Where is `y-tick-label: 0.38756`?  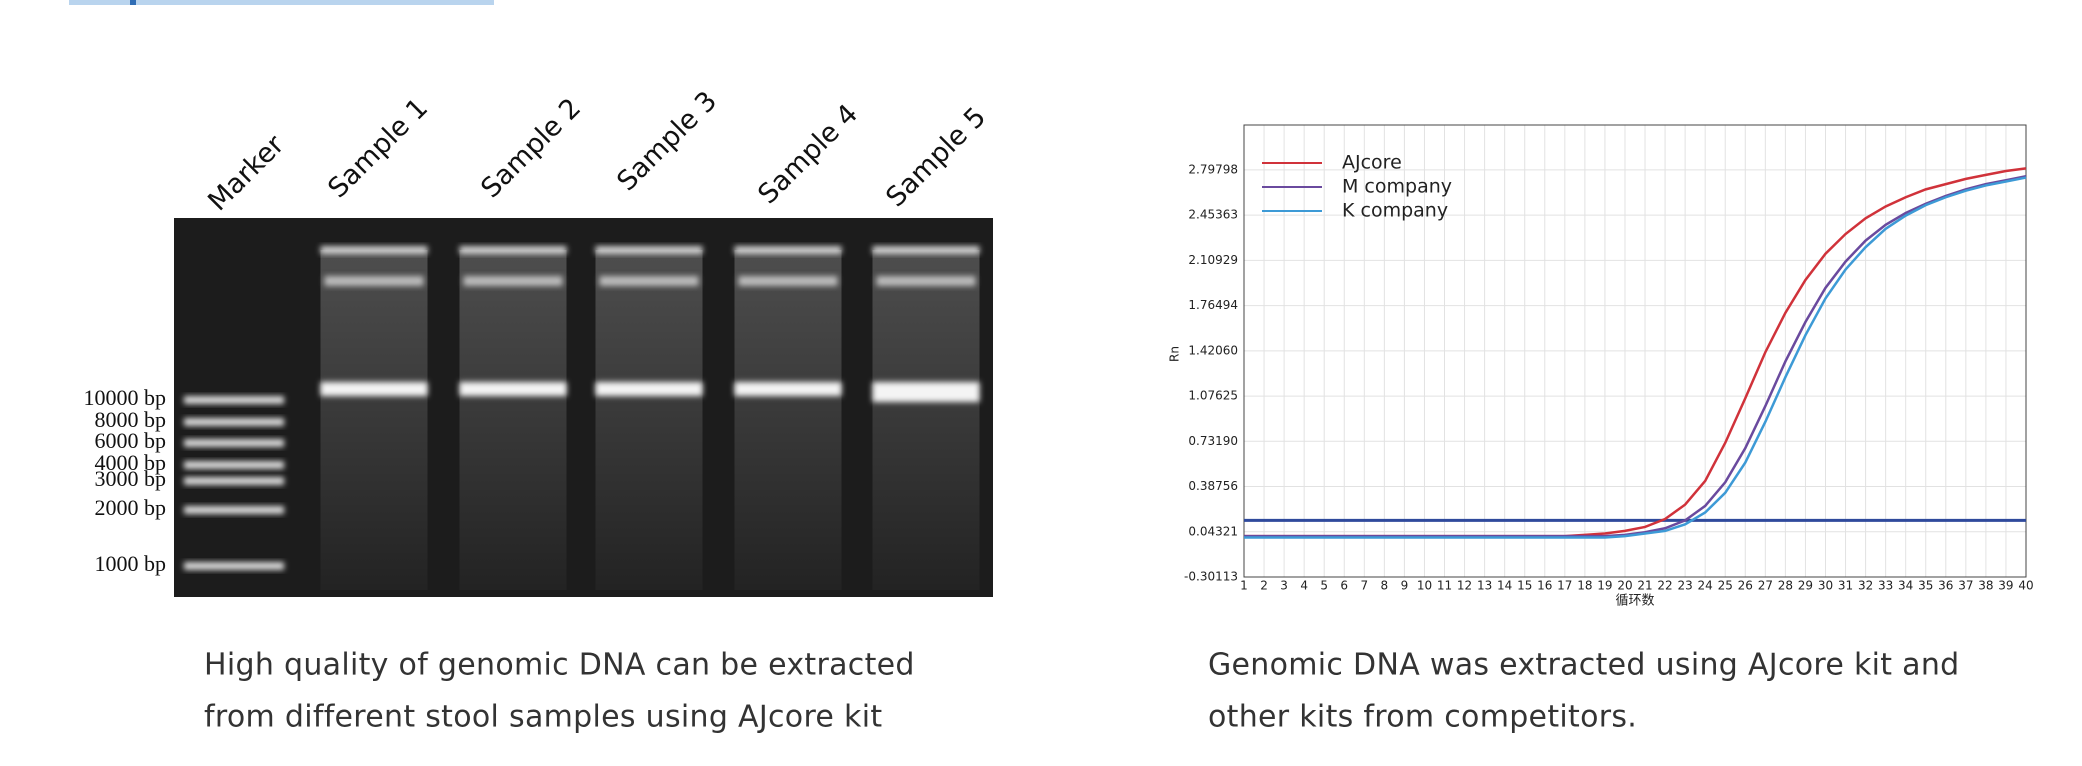
y-tick-label: 0.38756 is located at coordinates (1213, 486).